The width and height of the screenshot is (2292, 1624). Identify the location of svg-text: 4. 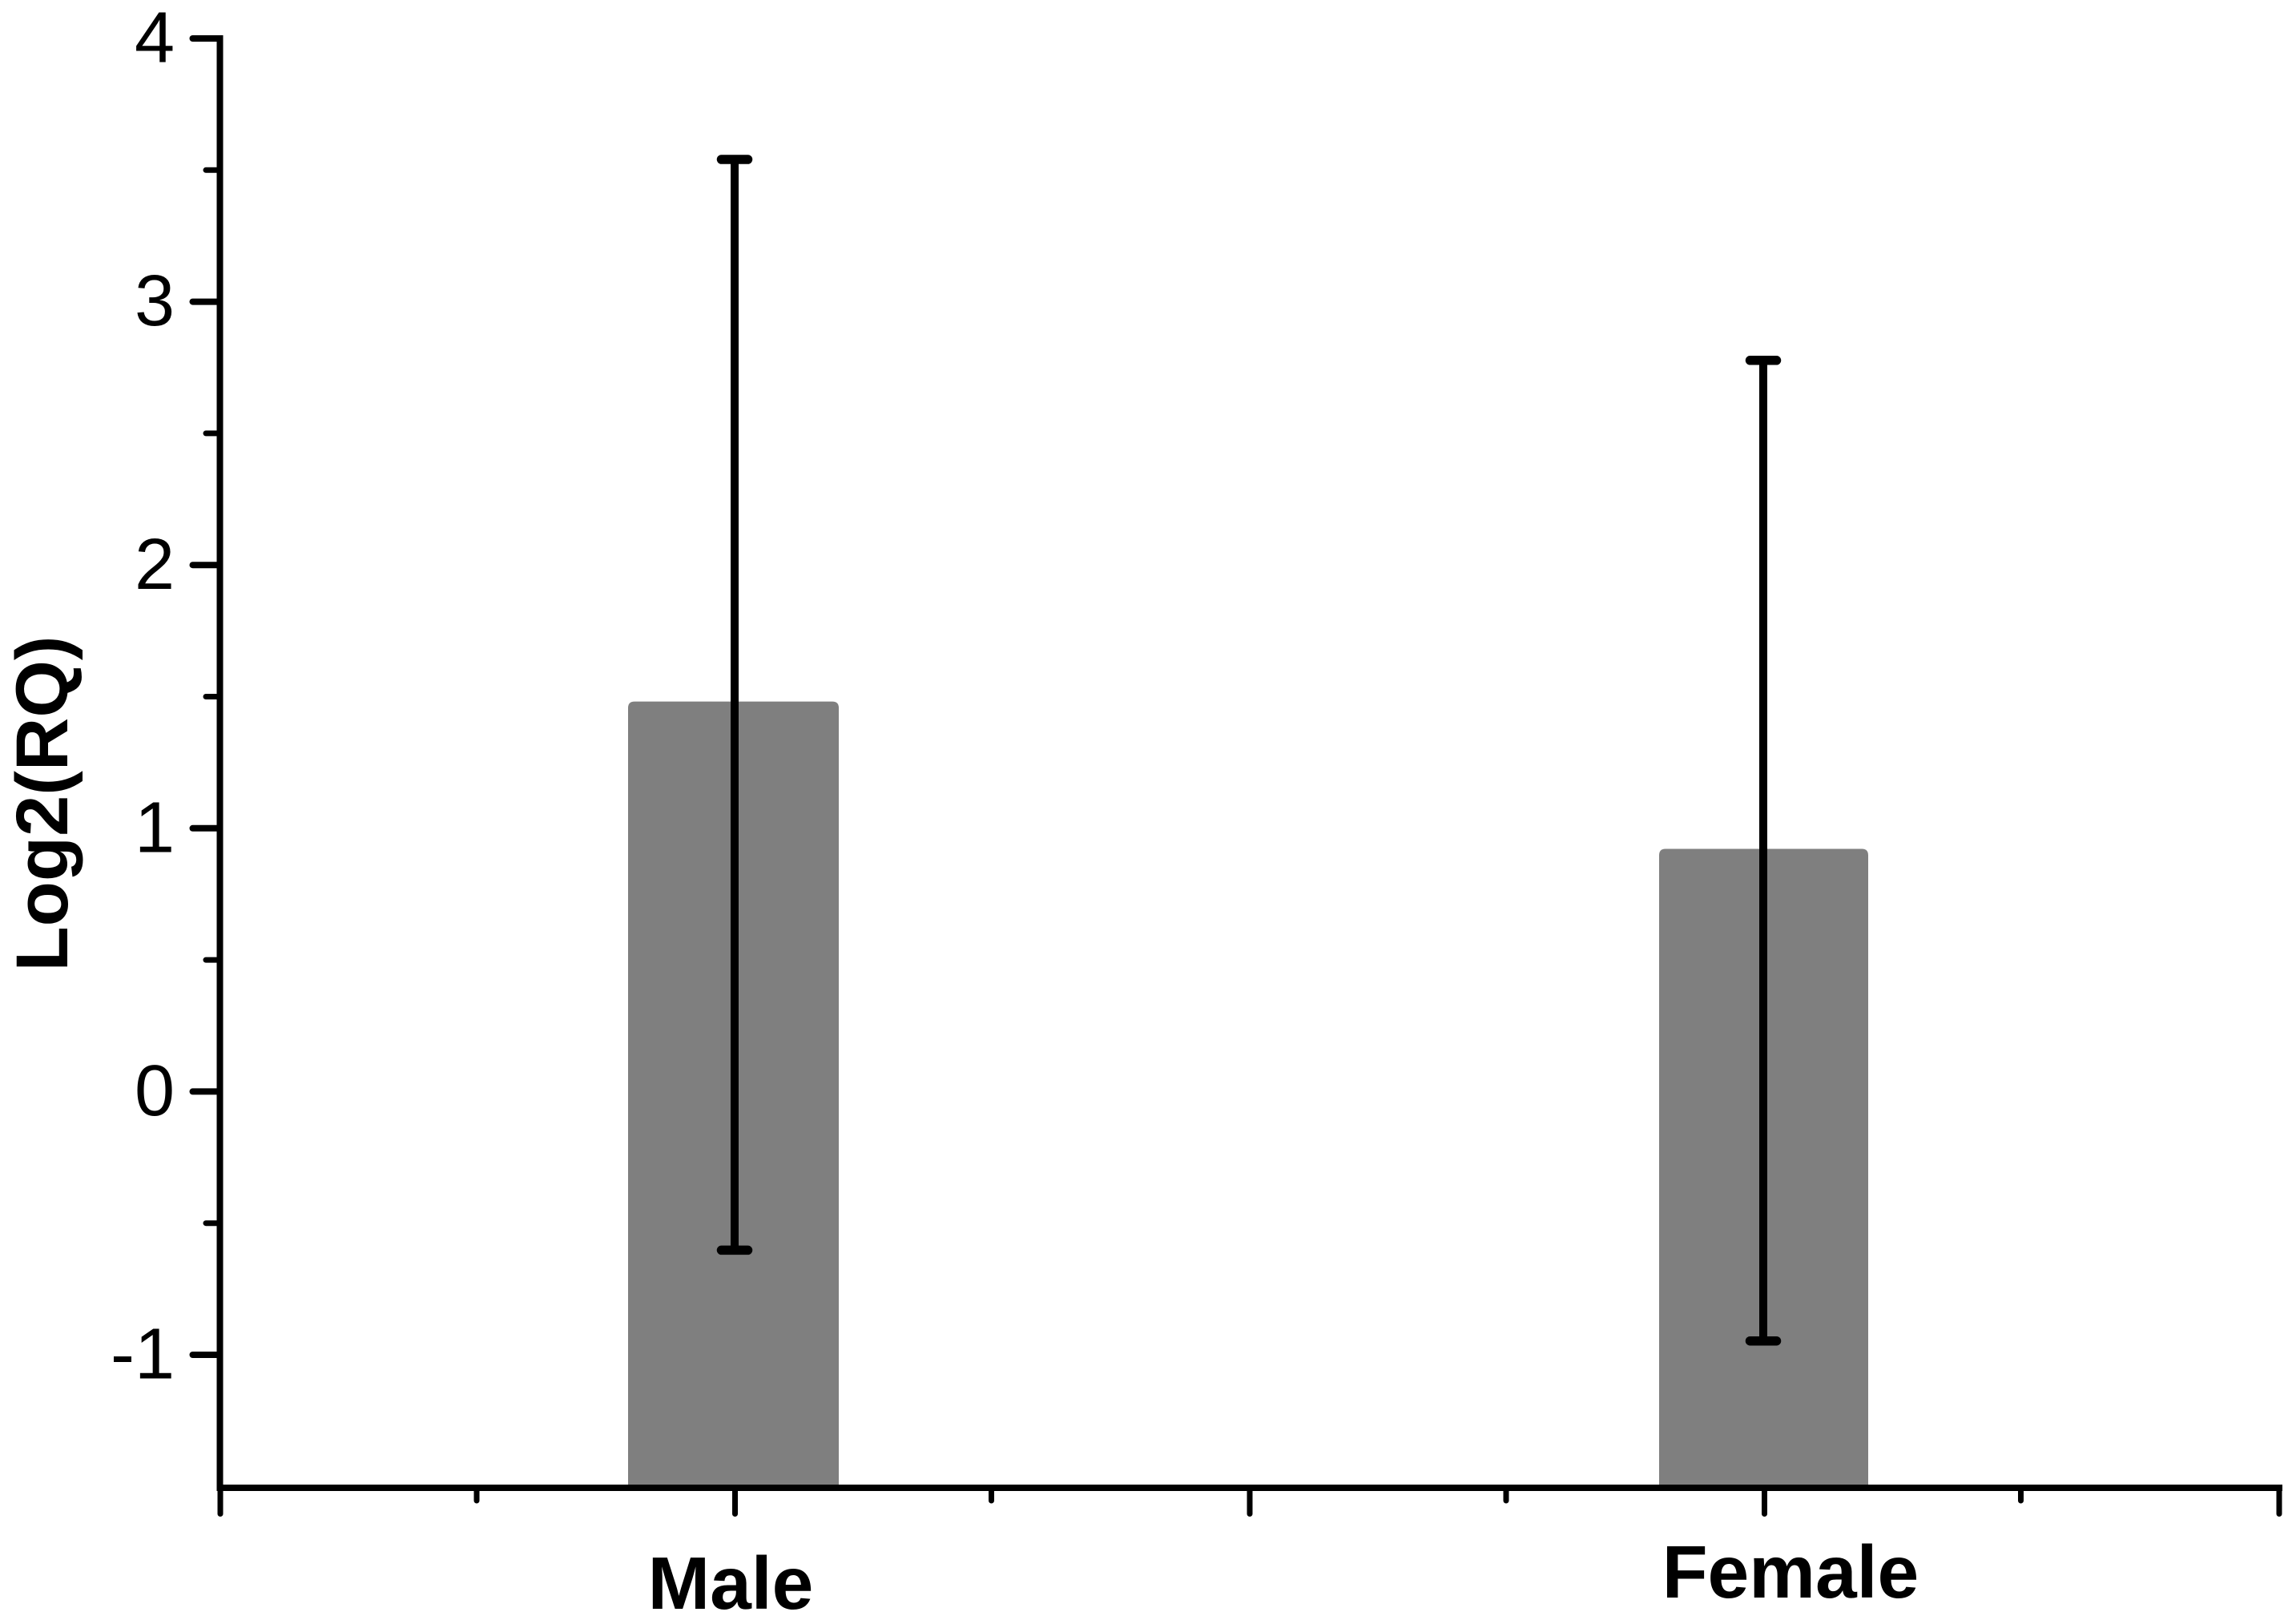
(155, 39).